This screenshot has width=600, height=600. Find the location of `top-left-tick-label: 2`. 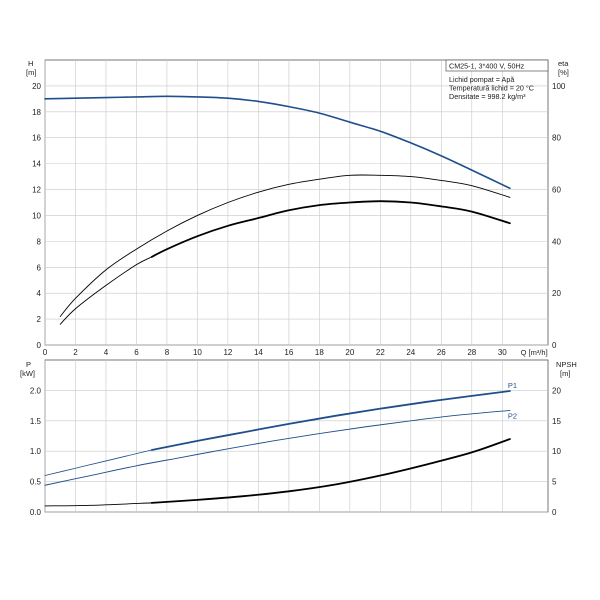

top-left-tick-label: 2 is located at coordinates (39, 319).